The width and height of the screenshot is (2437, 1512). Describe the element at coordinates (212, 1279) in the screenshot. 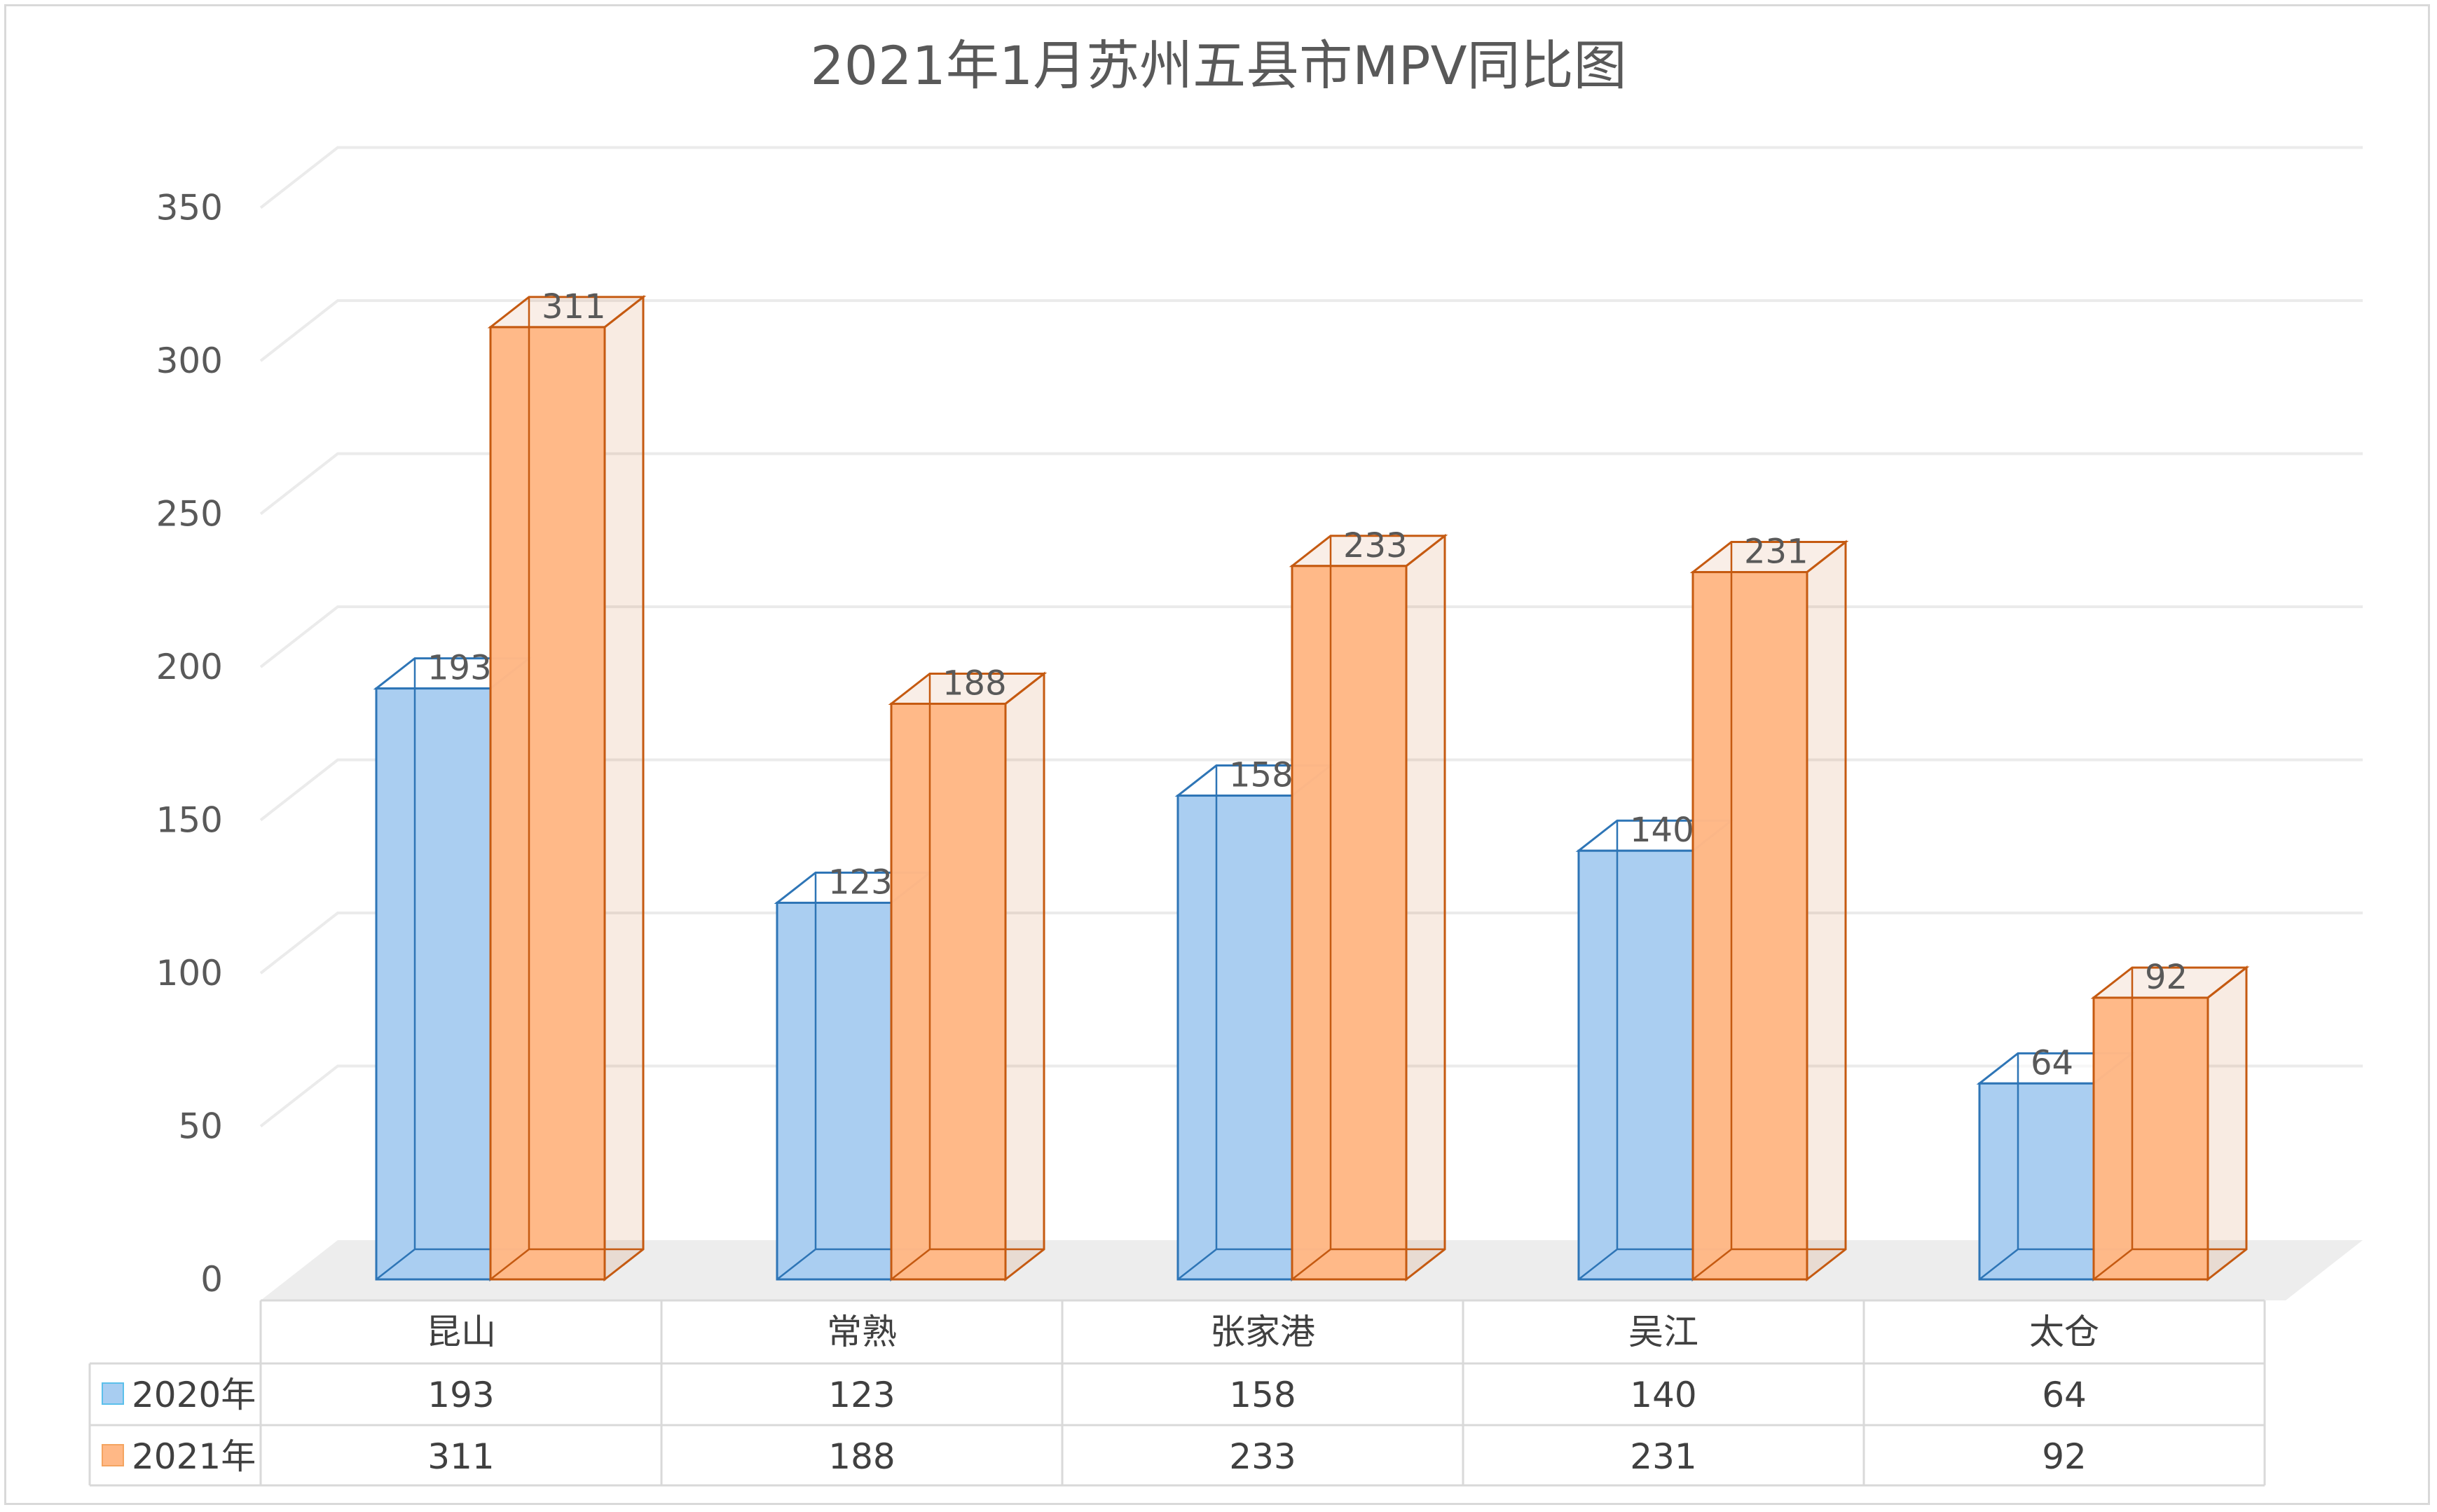

I see `y-tick-label: 0` at that location.